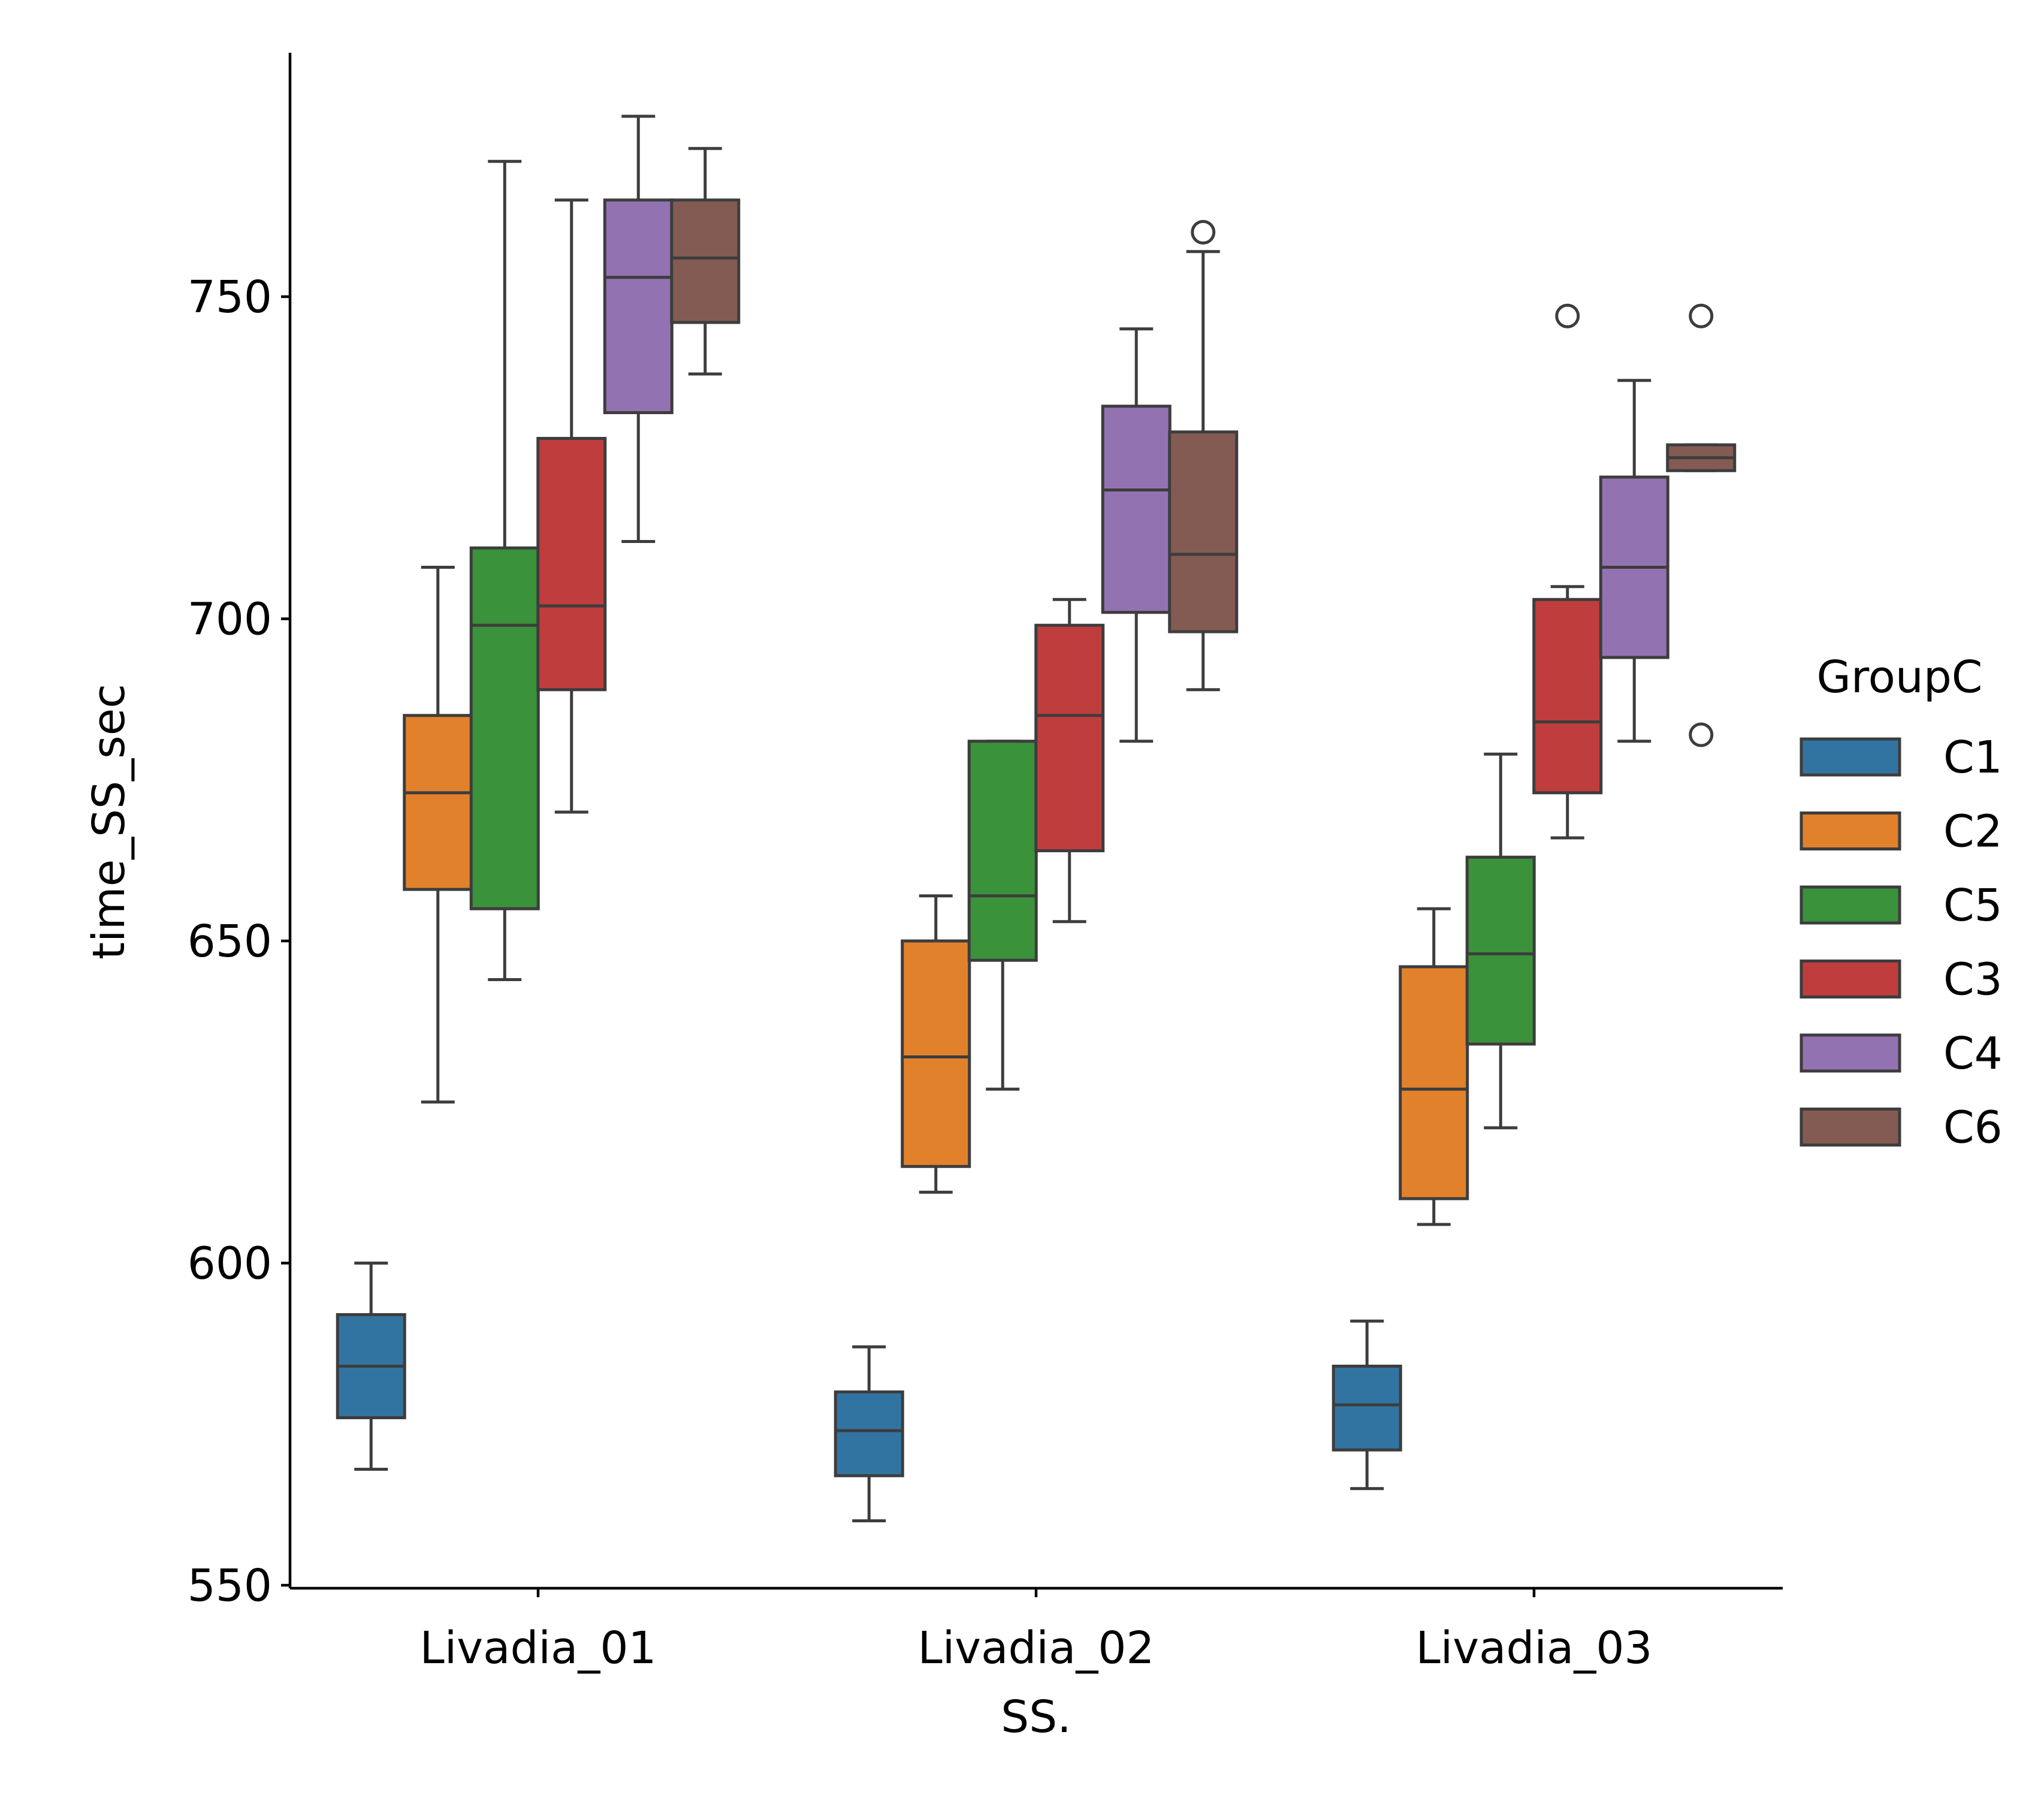  What do you see at coordinates (1534, 1648) in the screenshot?
I see `x-tick-label: Livadia_03` at bounding box center [1534, 1648].